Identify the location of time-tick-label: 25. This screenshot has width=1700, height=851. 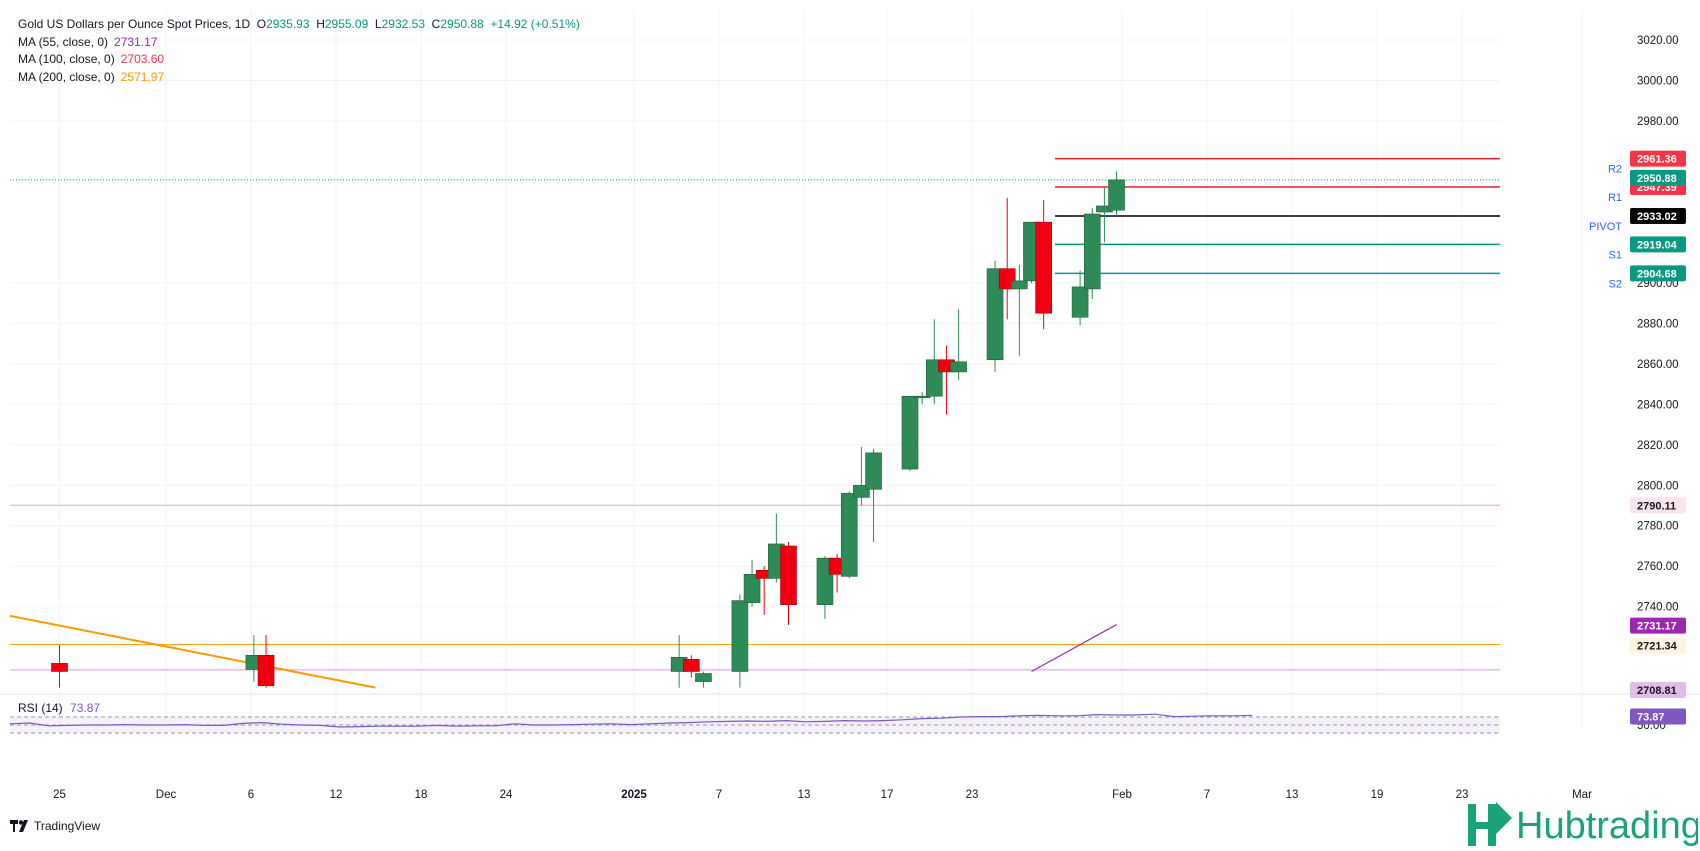
(59, 795).